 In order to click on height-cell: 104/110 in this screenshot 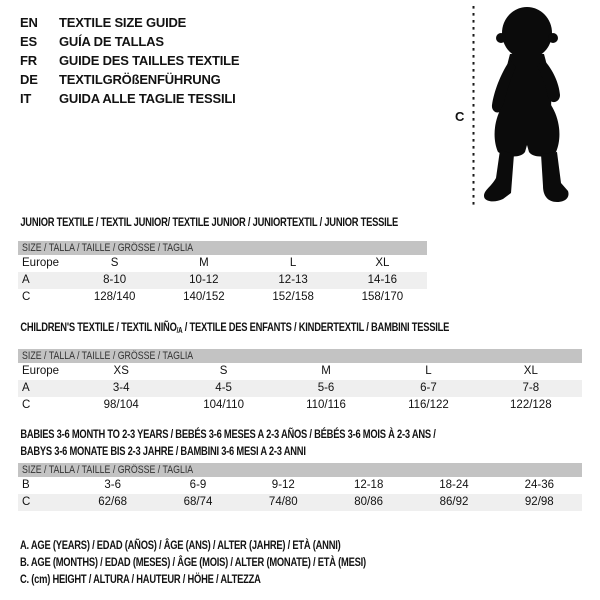, I will do `click(223, 405)`.